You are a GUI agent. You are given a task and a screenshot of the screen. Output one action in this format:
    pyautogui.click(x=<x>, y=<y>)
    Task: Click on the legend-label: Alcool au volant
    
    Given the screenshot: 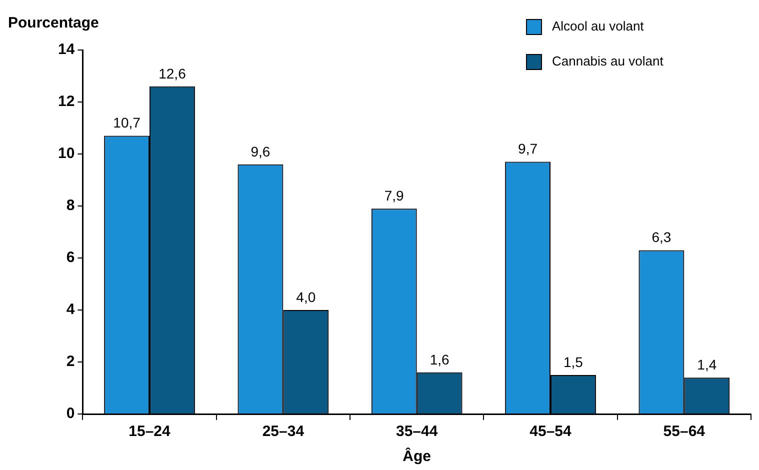 What is the action you would take?
    pyautogui.click(x=598, y=26)
    